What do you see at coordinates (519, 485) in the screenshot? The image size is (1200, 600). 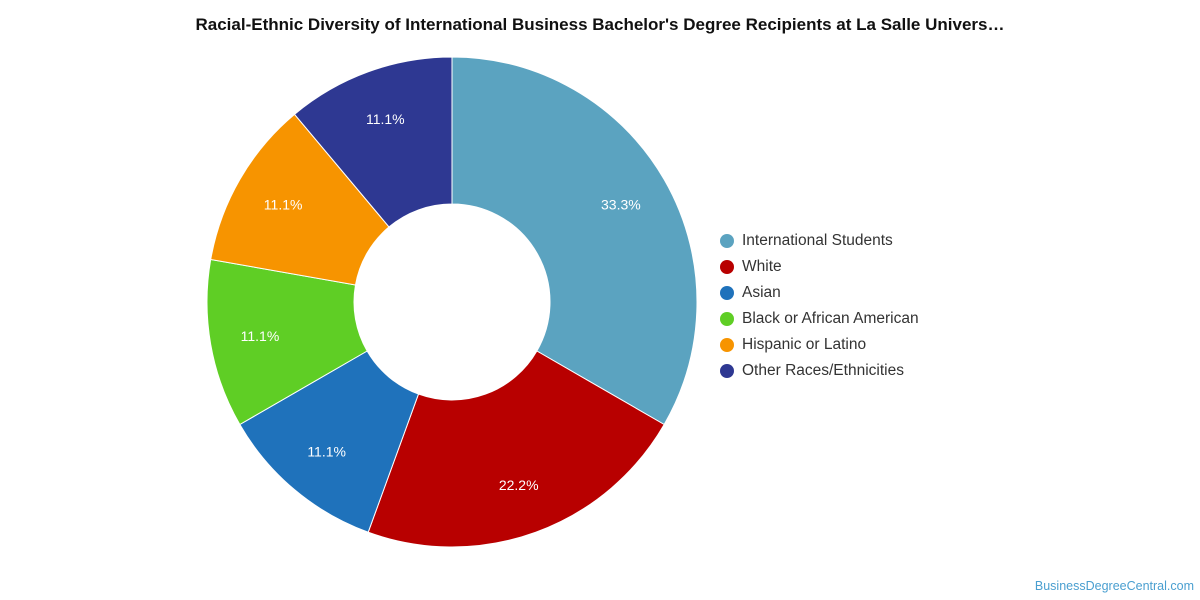 I see `slice-label-1: 22.2%` at bounding box center [519, 485].